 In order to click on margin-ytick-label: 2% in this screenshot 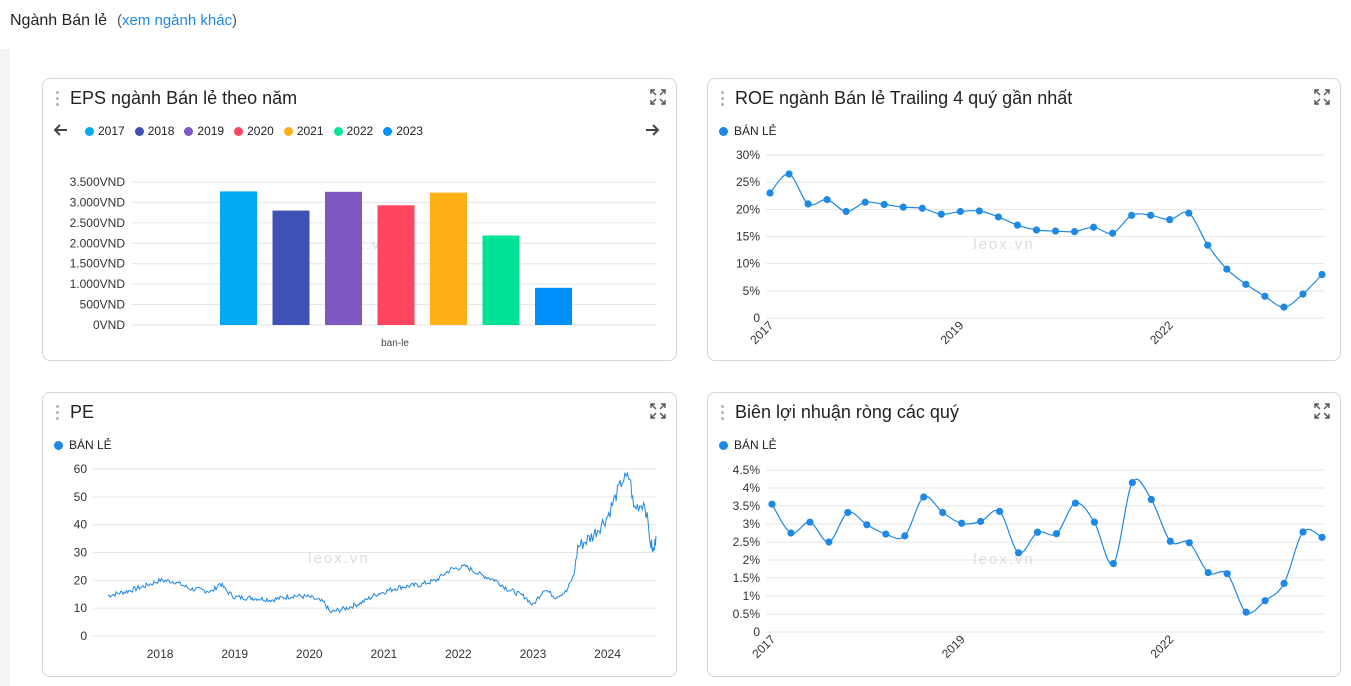, I will do `click(752, 560)`.